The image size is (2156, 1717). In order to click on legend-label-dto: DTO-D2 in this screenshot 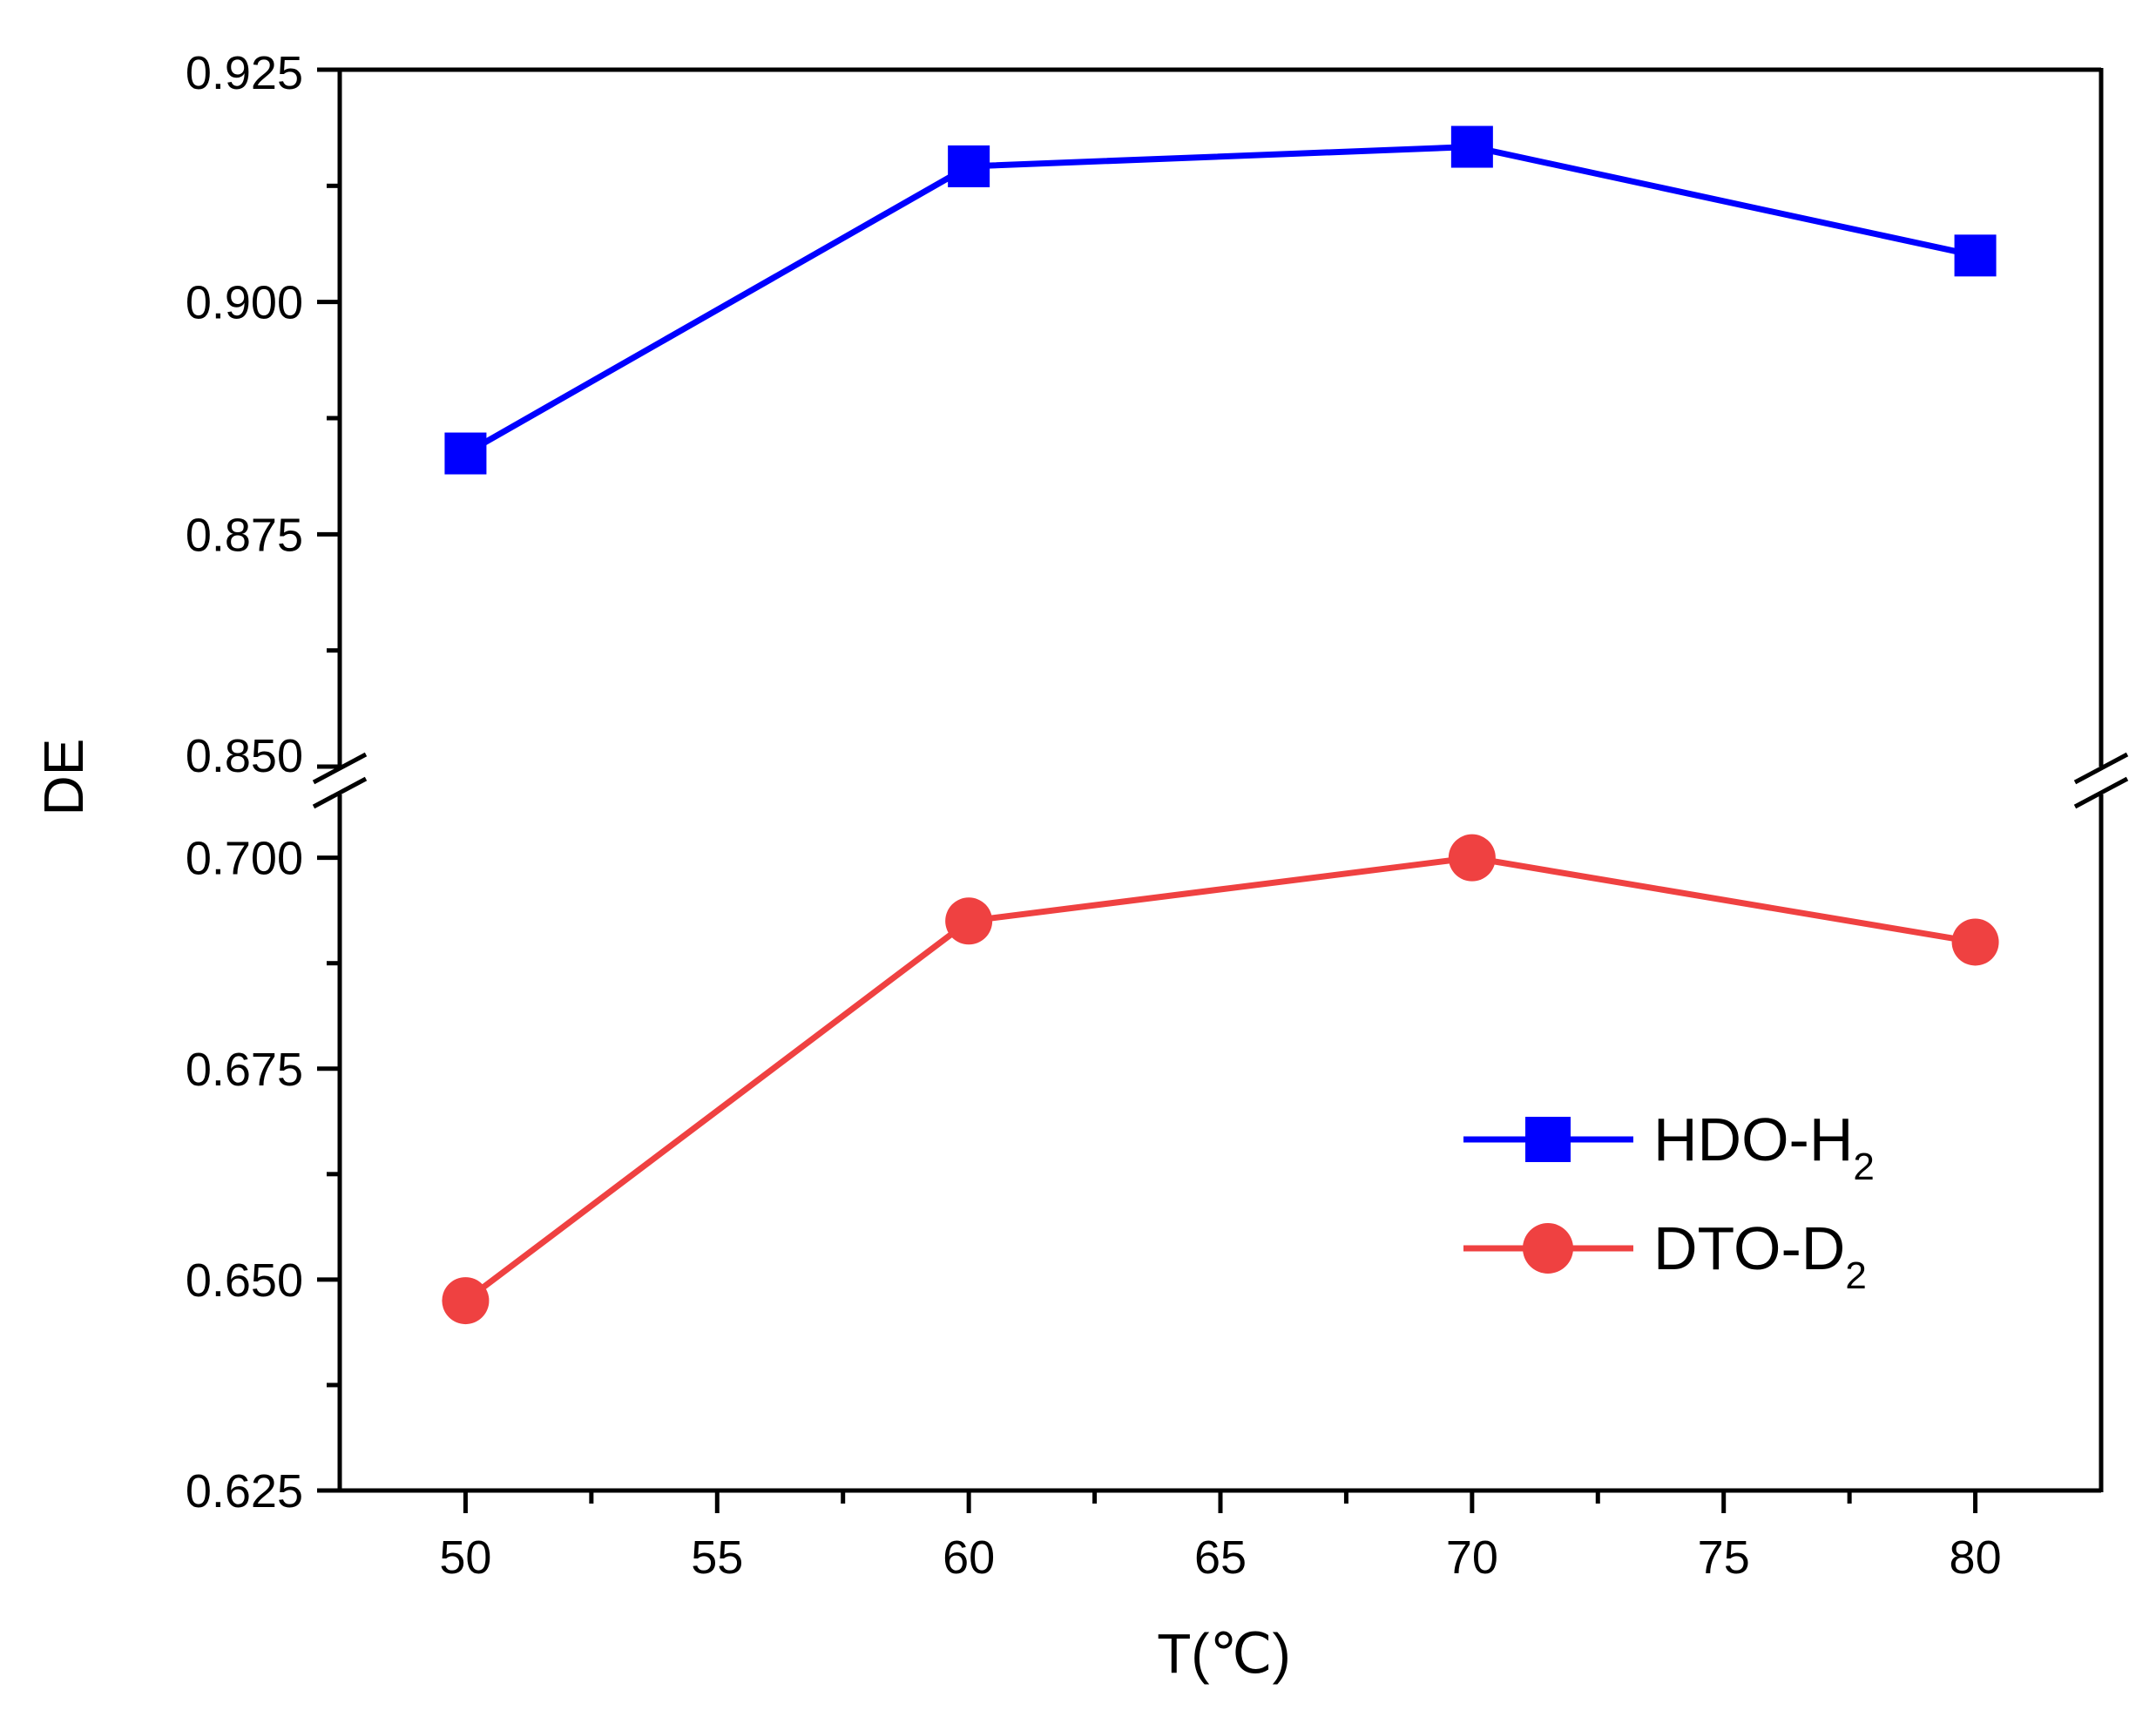, I will do `click(1760, 1255)`.